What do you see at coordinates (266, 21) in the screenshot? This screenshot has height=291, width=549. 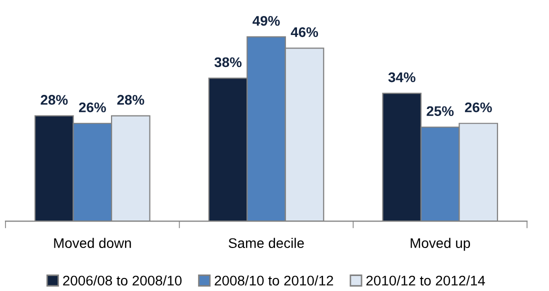 I see `data-label: 49%` at bounding box center [266, 21].